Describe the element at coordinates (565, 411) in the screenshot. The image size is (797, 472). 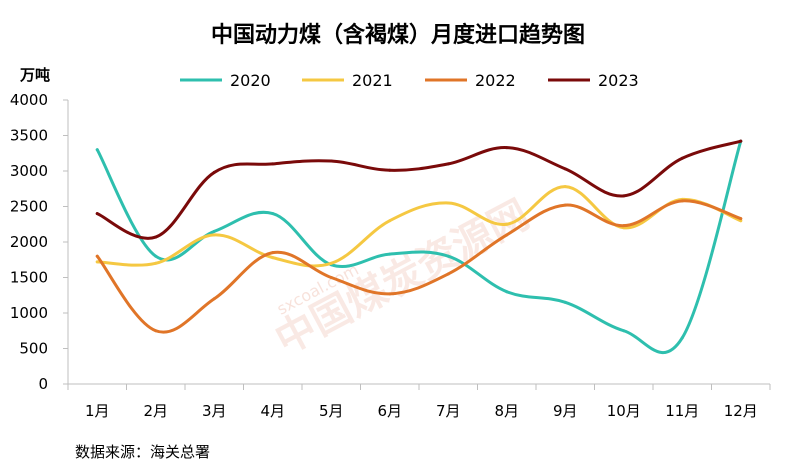
I see `x-tick-label: 9月` at that location.